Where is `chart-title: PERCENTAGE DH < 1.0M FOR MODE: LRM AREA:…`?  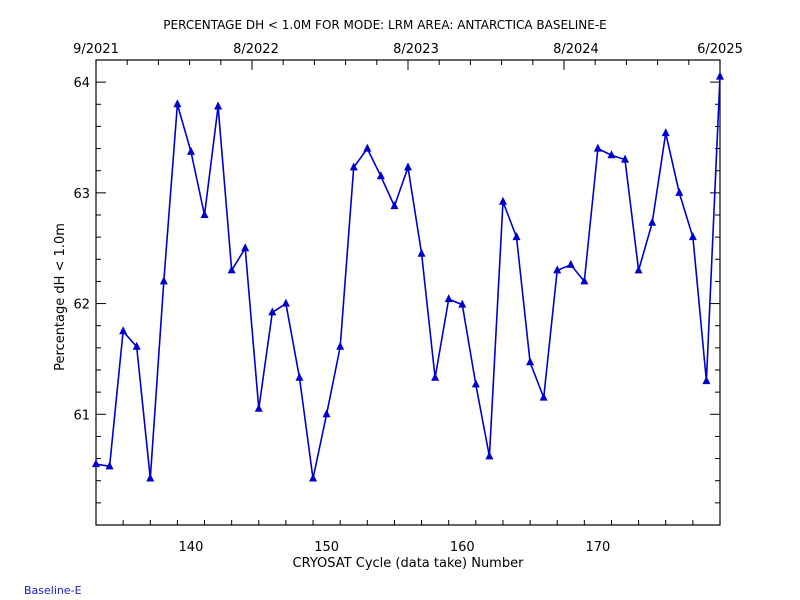
chart-title: PERCENTAGE DH < 1.0M FOR MODE: LRM AREA:… is located at coordinates (384, 25).